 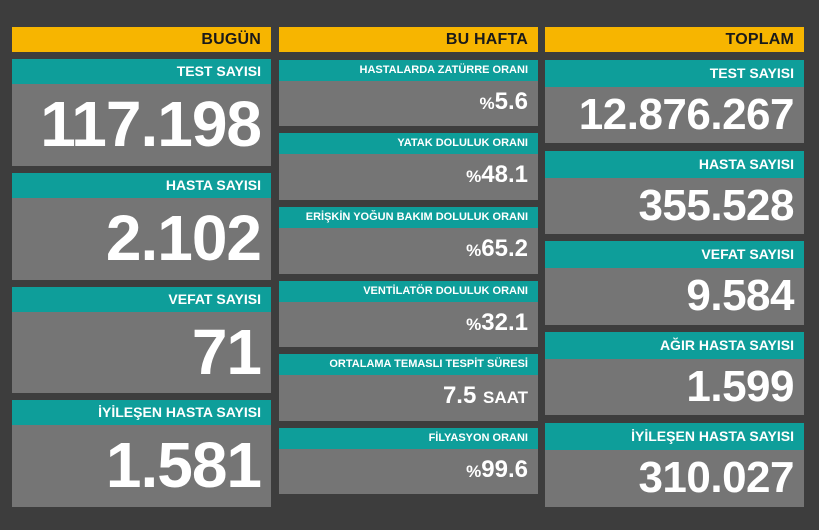 What do you see at coordinates (151, 124) in the screenshot?
I see `today-test-value: 117.198` at bounding box center [151, 124].